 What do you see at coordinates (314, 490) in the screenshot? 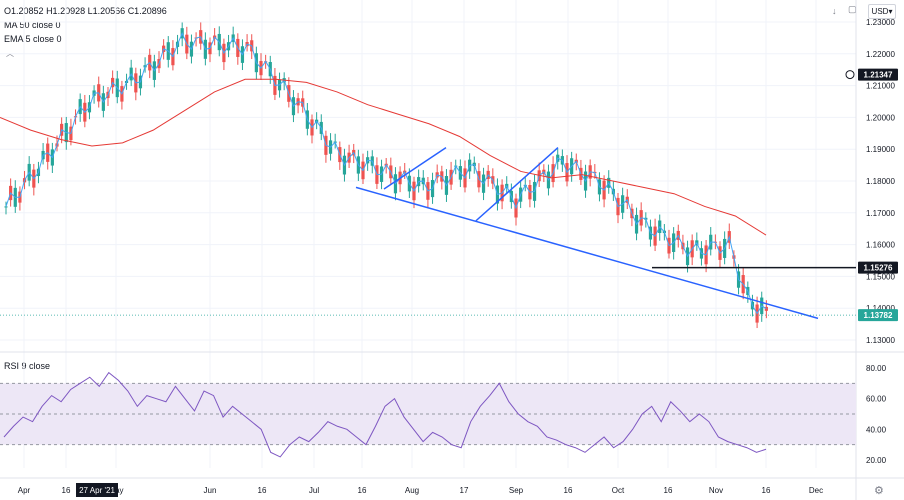
I see `time-tick-label: Jul` at bounding box center [314, 490].